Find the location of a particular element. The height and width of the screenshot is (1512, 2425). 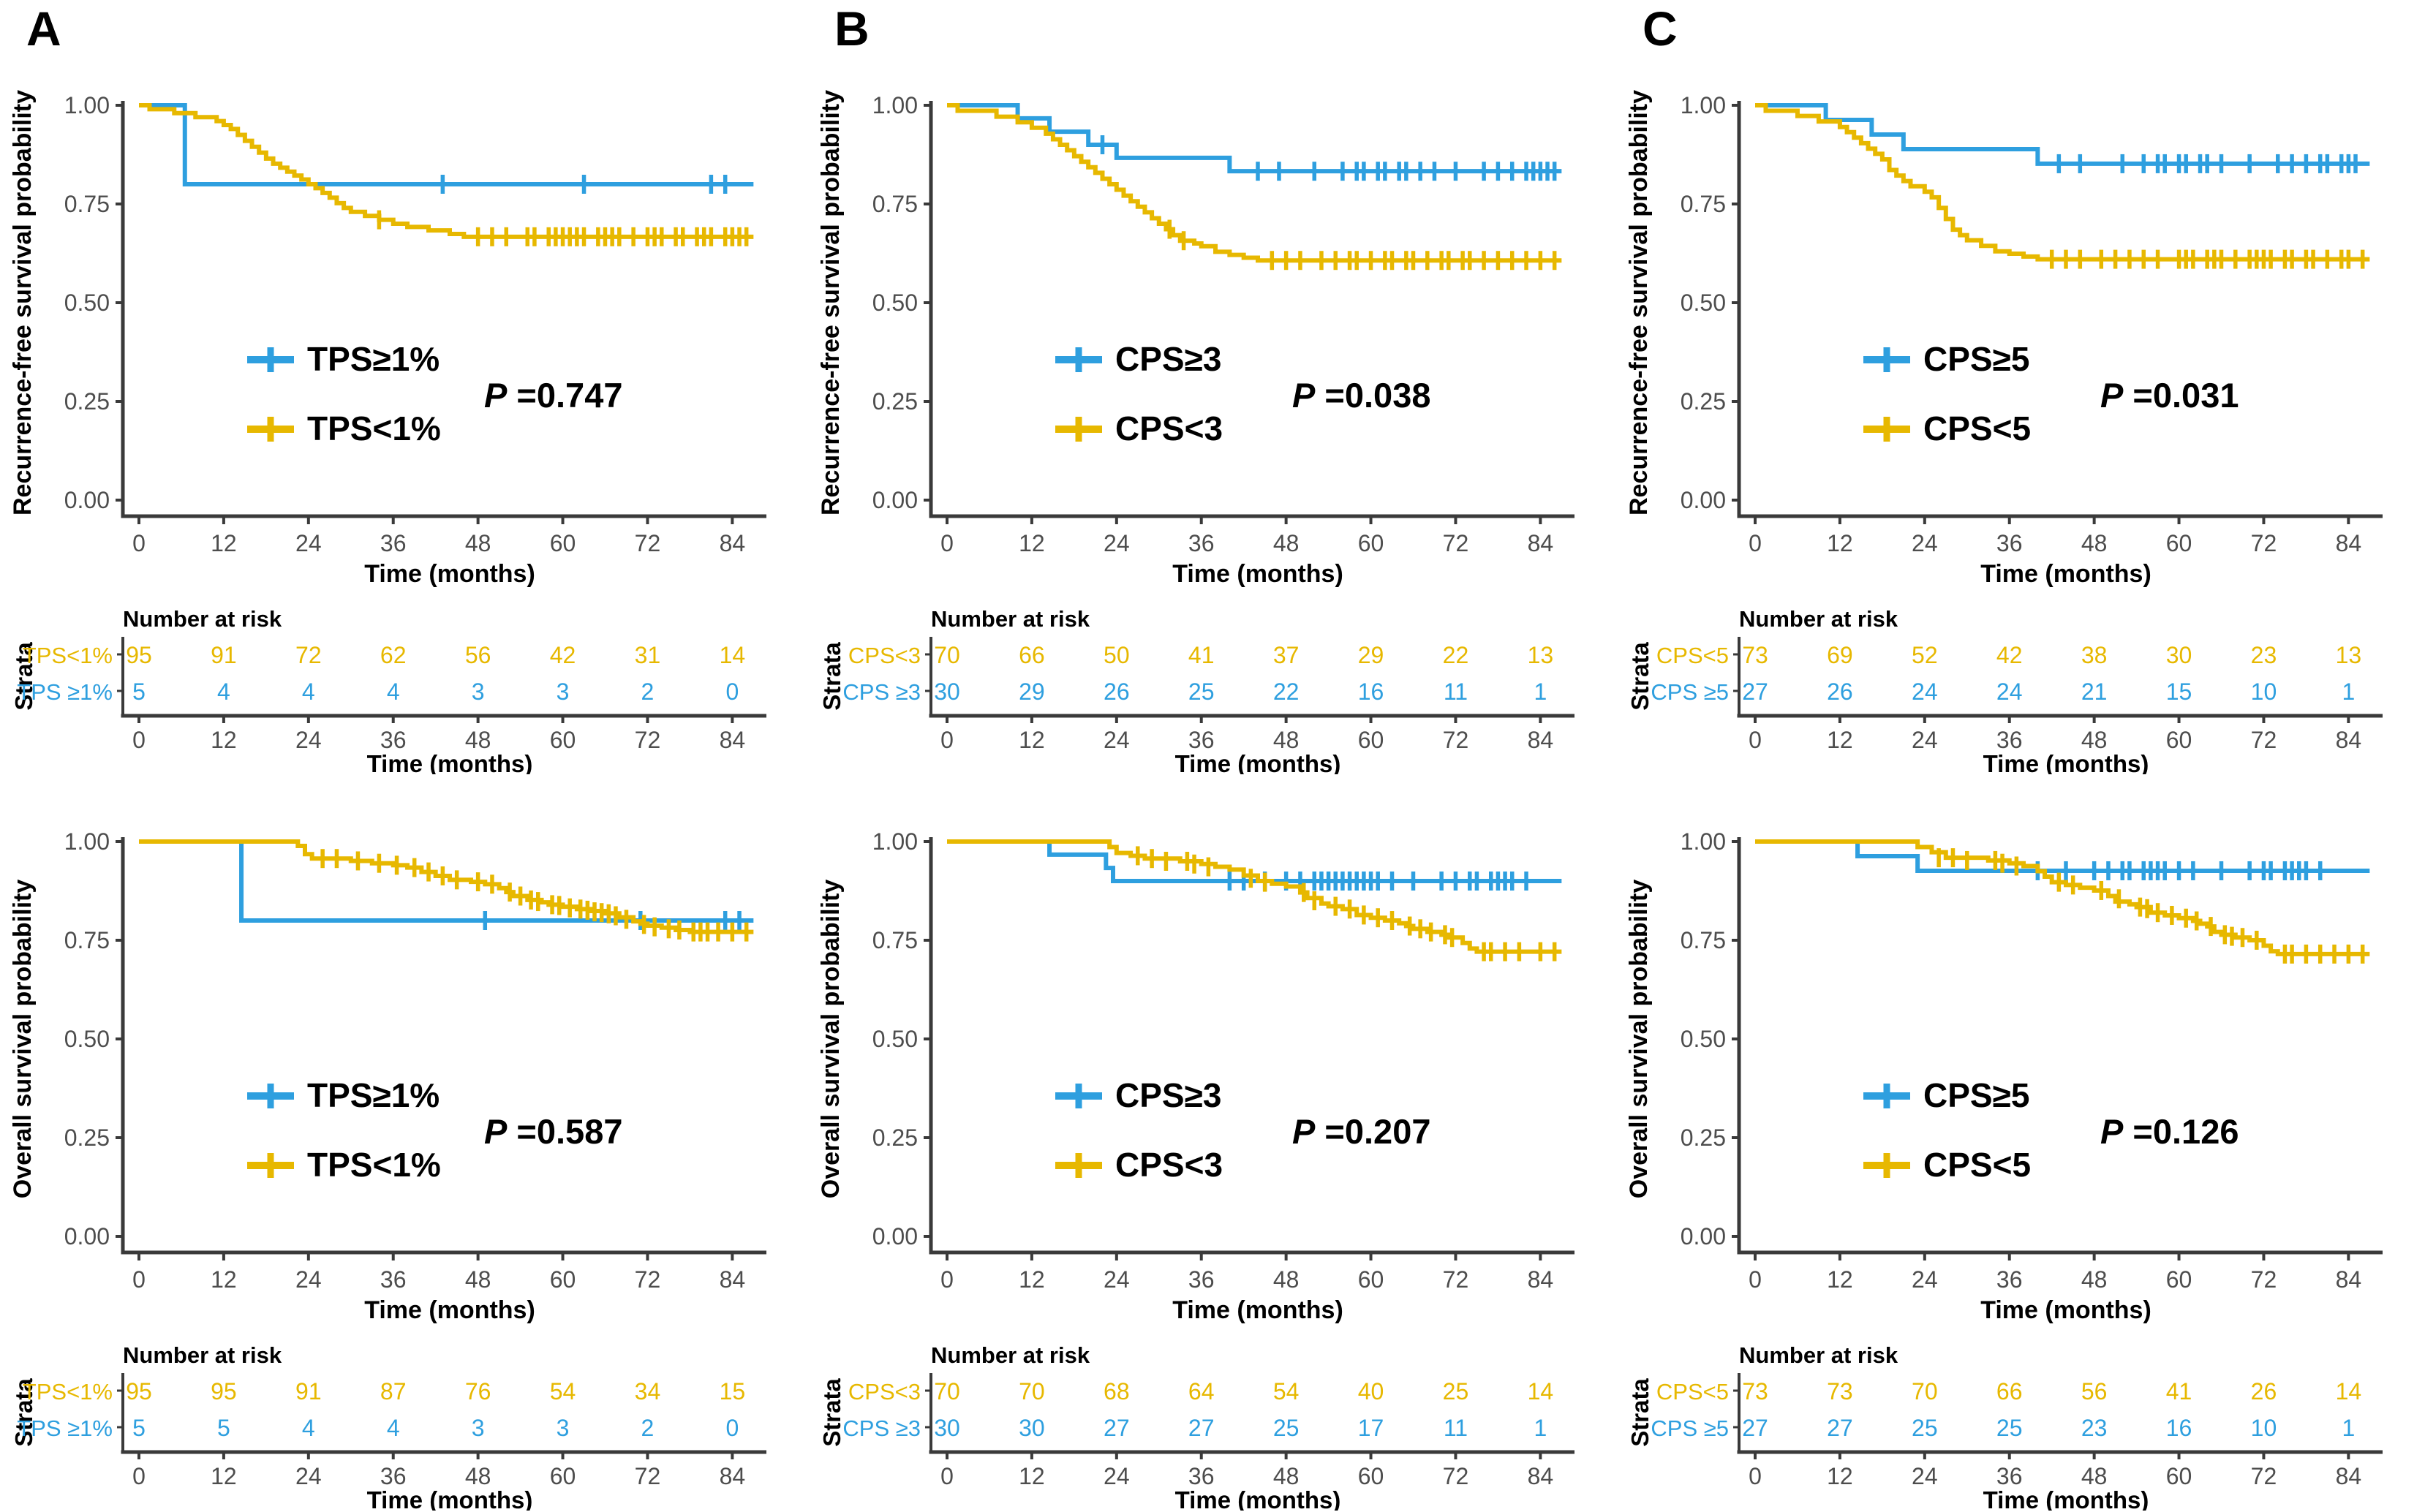

legend-label: CPS≥5 is located at coordinates (1976, 1095).